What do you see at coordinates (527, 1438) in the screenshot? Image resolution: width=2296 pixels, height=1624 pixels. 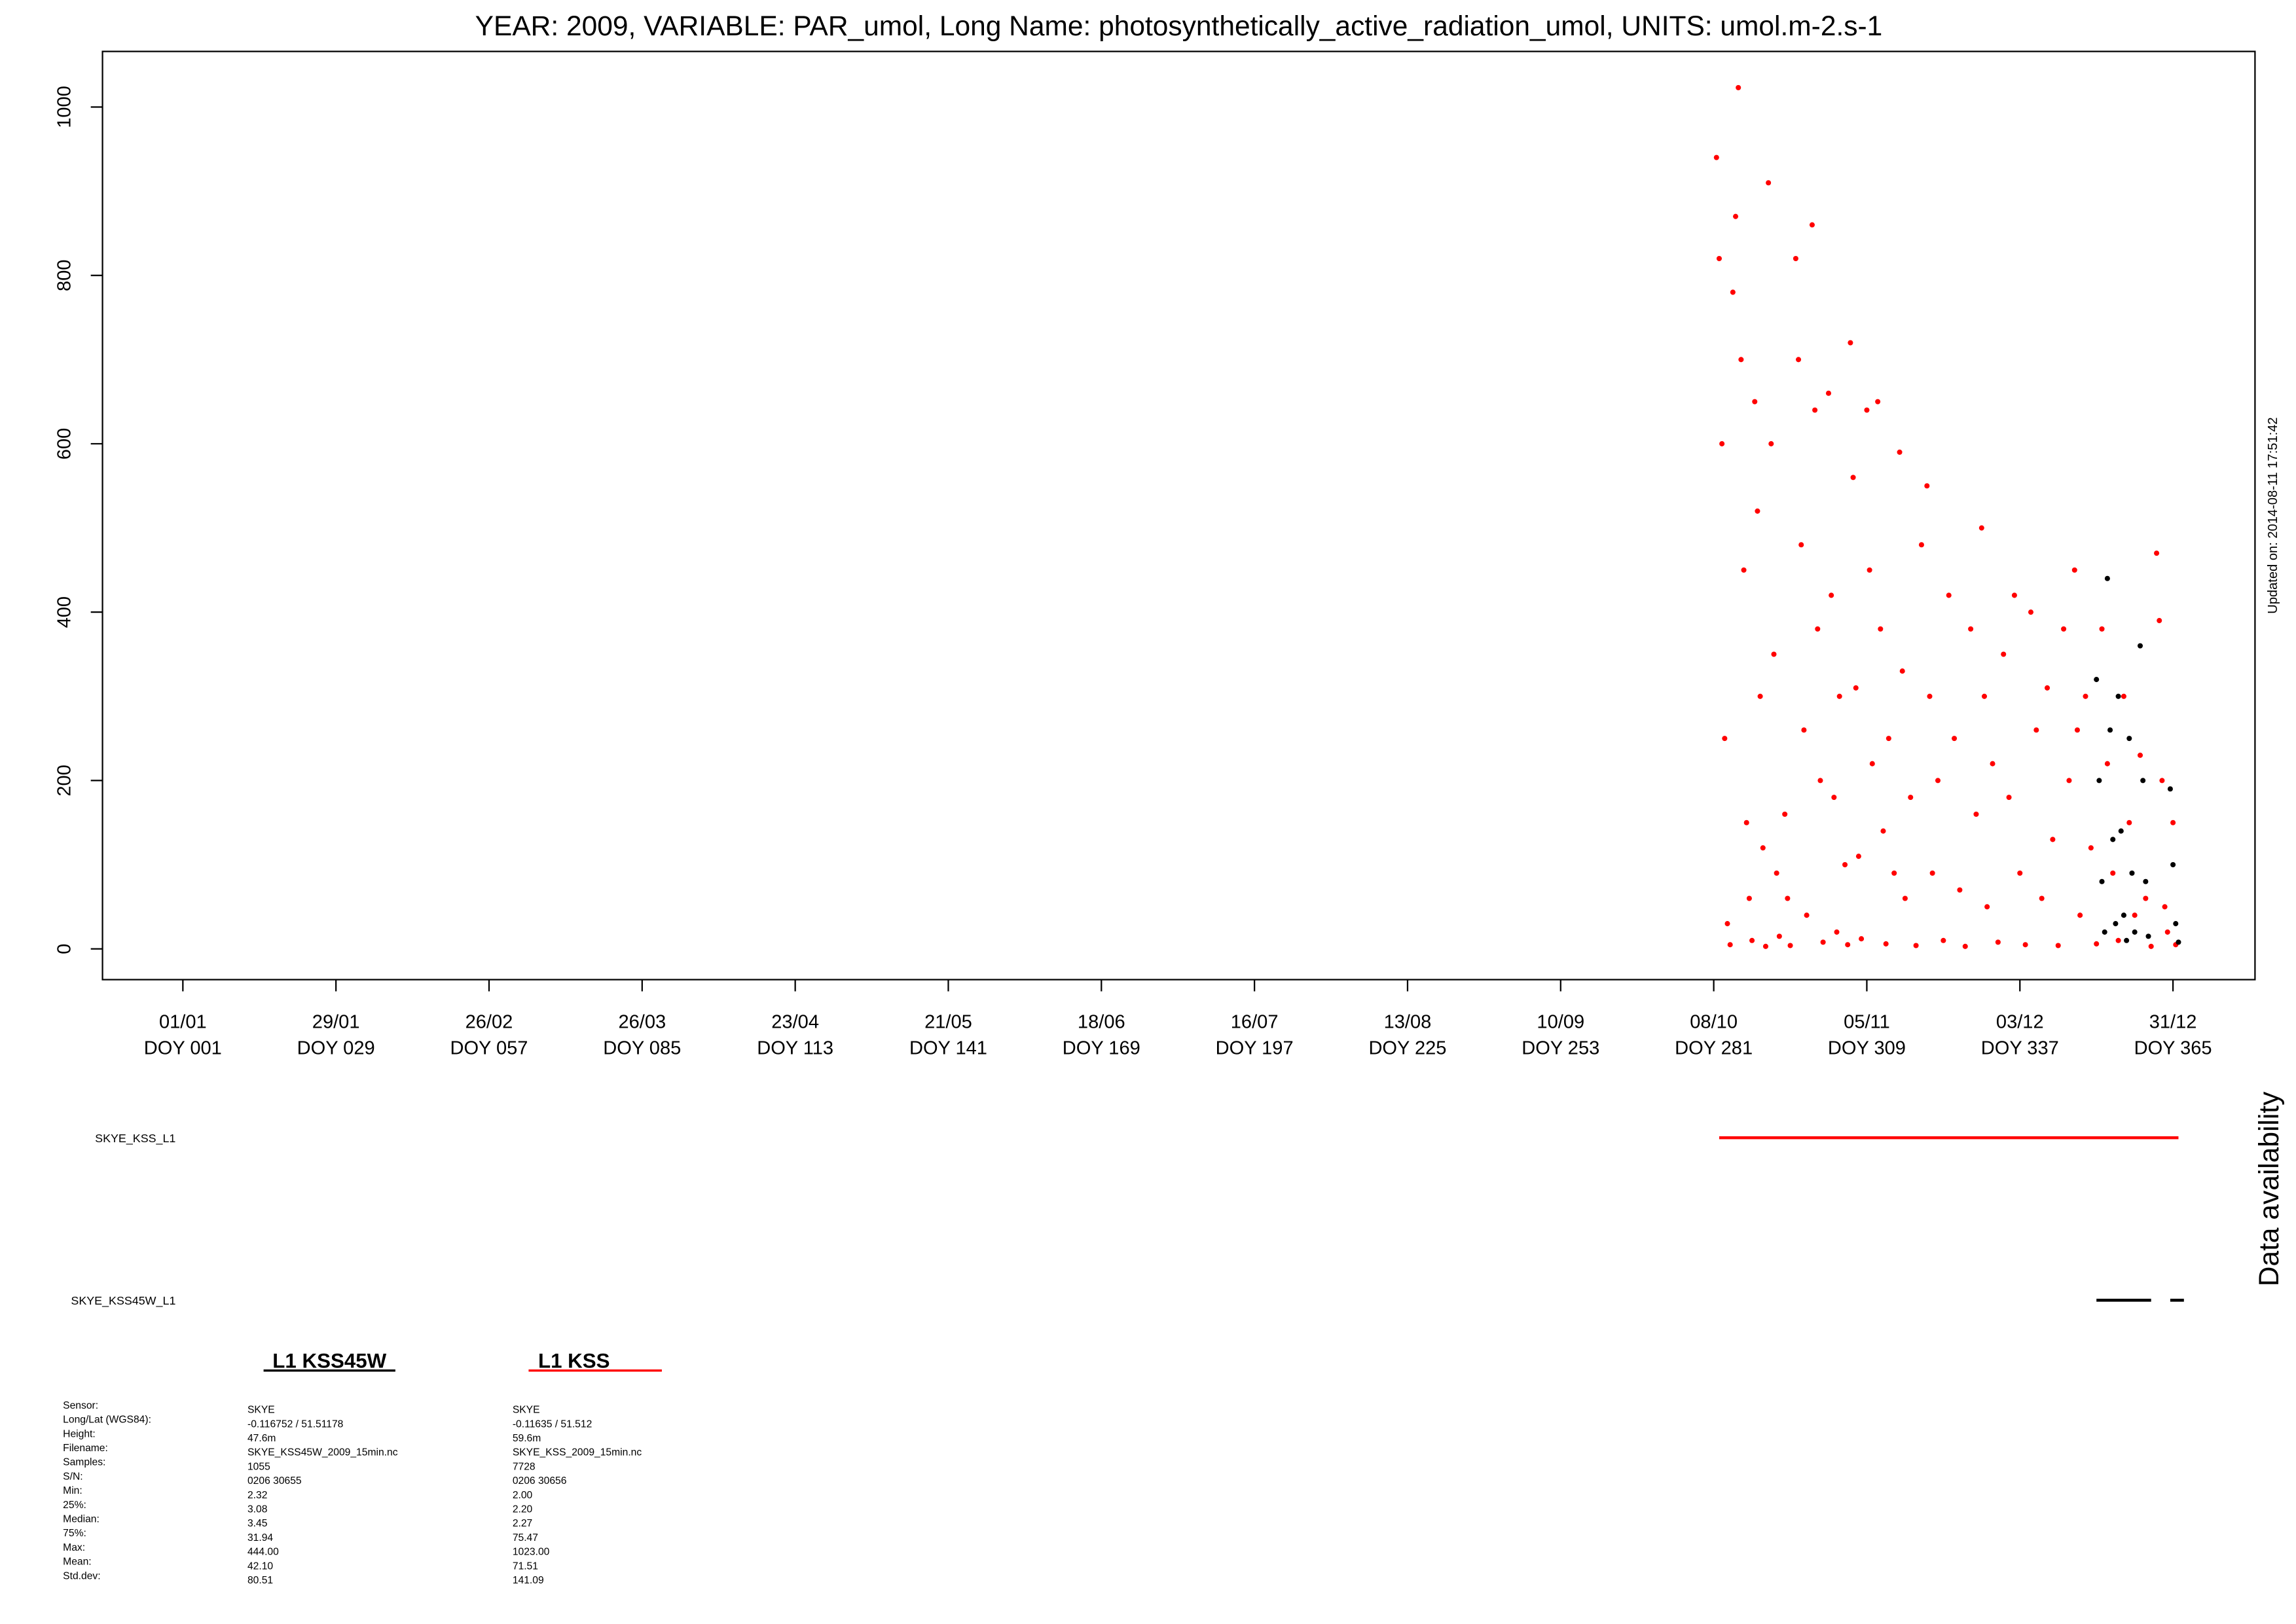 I see `stat-value: 59.6m` at bounding box center [527, 1438].